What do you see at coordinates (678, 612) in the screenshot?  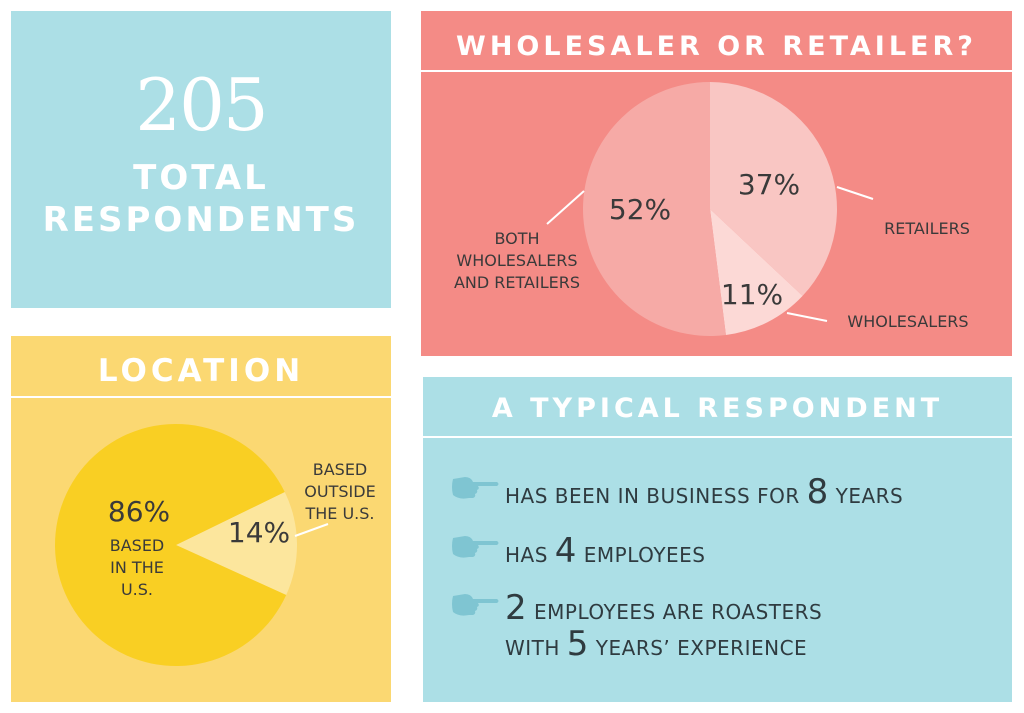 I see `fact3-text: EMPLOYEES ARE ROASTERS` at bounding box center [678, 612].